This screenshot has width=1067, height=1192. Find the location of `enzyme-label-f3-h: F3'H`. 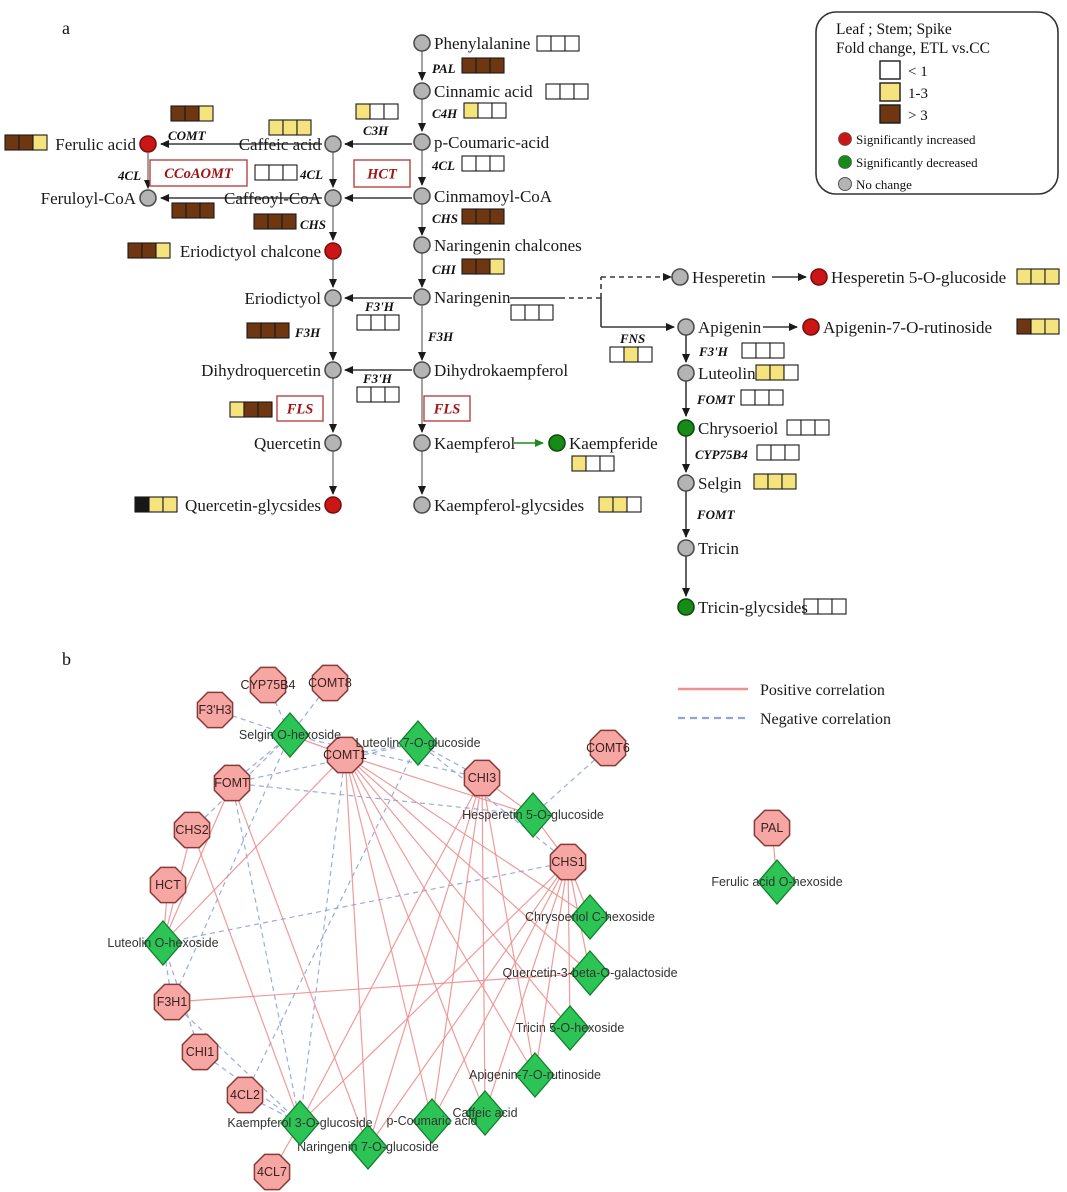

enzyme-label-f3-h: F3'H is located at coordinates (377, 378).